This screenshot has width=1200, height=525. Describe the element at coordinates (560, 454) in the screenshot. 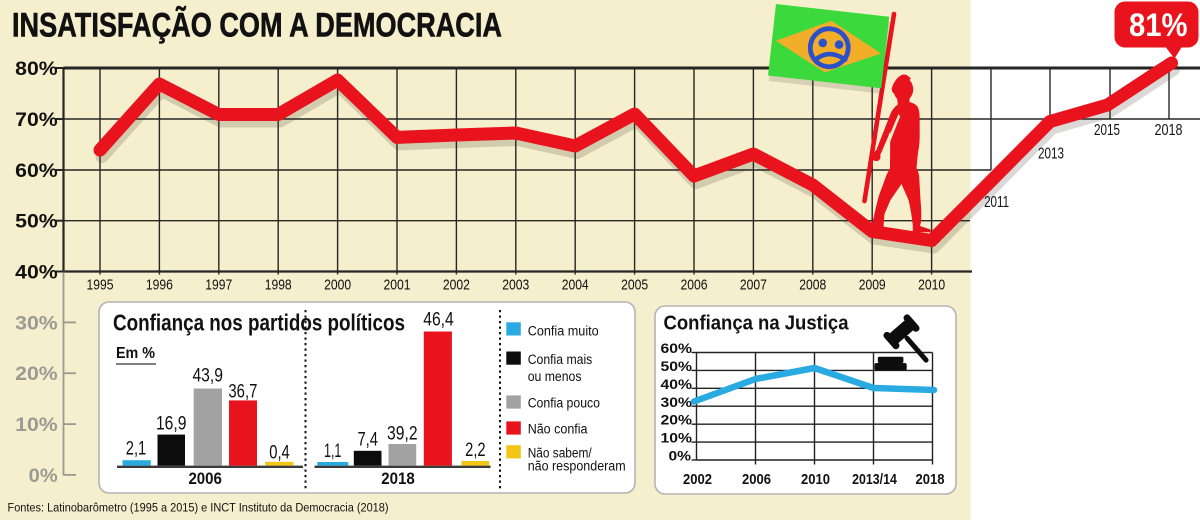

I see `svg-text: Não sabem/` at that location.